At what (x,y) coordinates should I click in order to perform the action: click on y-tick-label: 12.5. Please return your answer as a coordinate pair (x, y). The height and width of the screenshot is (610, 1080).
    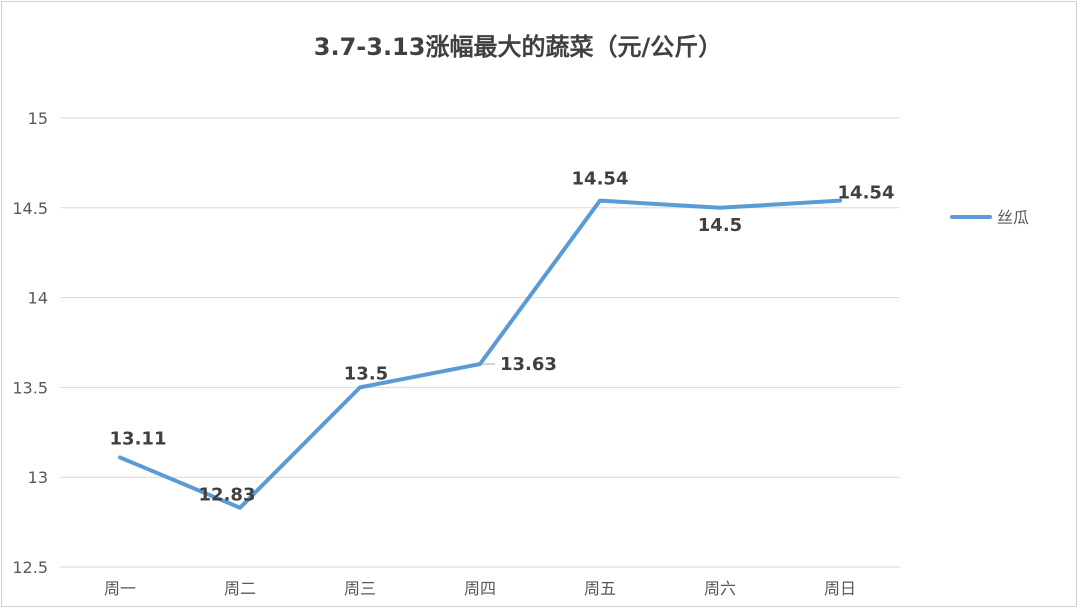
    Looking at the image, I should click on (30, 567).